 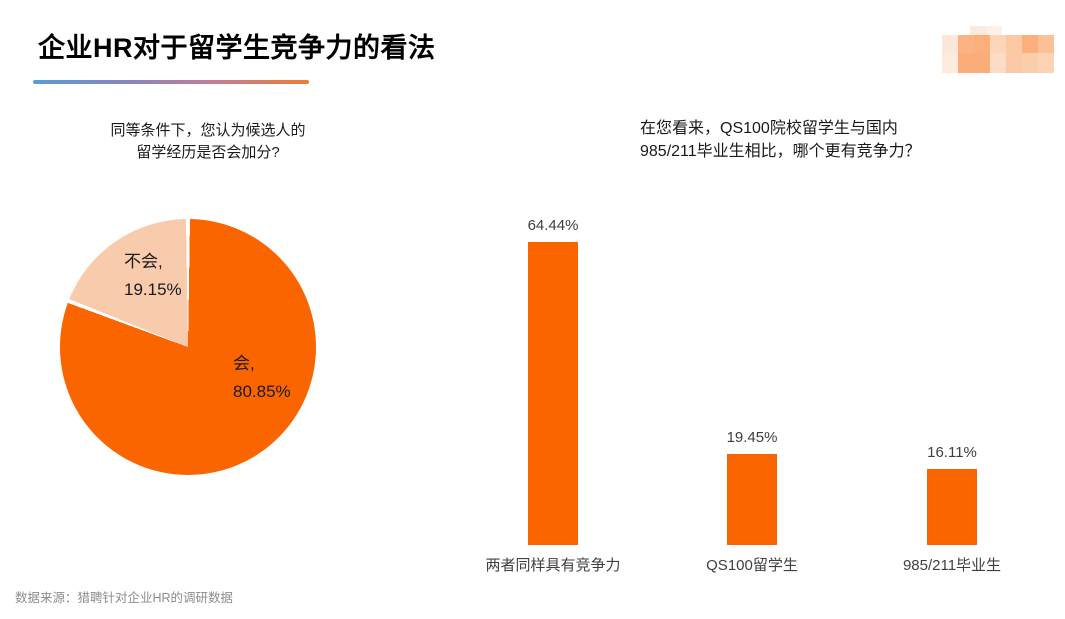 I want to click on pie-slice-no-name: 不会,, so click(x=143, y=261).